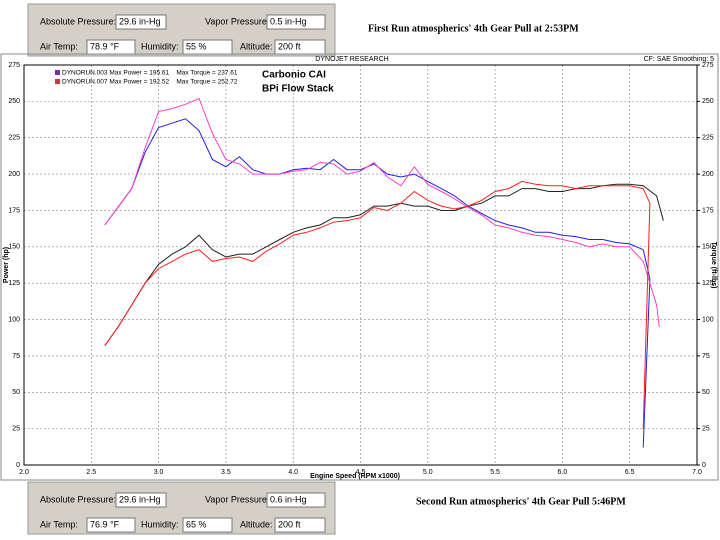 The width and height of the screenshot is (720, 540). Describe the element at coordinates (708, 65) in the screenshot. I see `y2-tick-label: 275` at that location.